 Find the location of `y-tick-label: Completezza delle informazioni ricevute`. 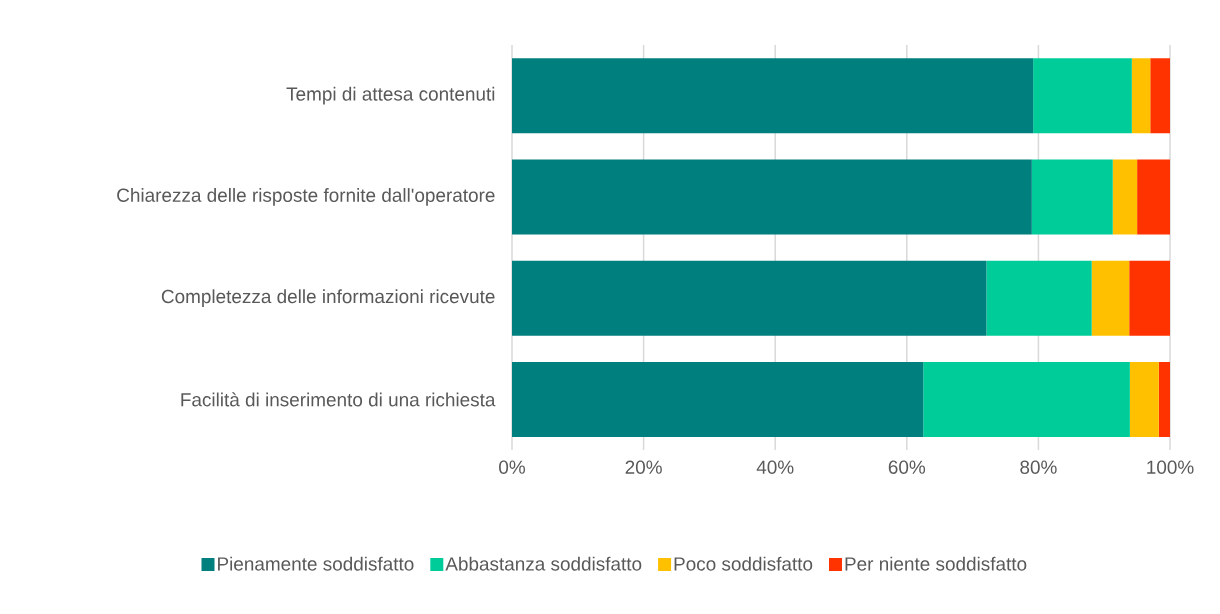

y-tick-label: Completezza delle informazioni ricevute is located at coordinates (328, 298).